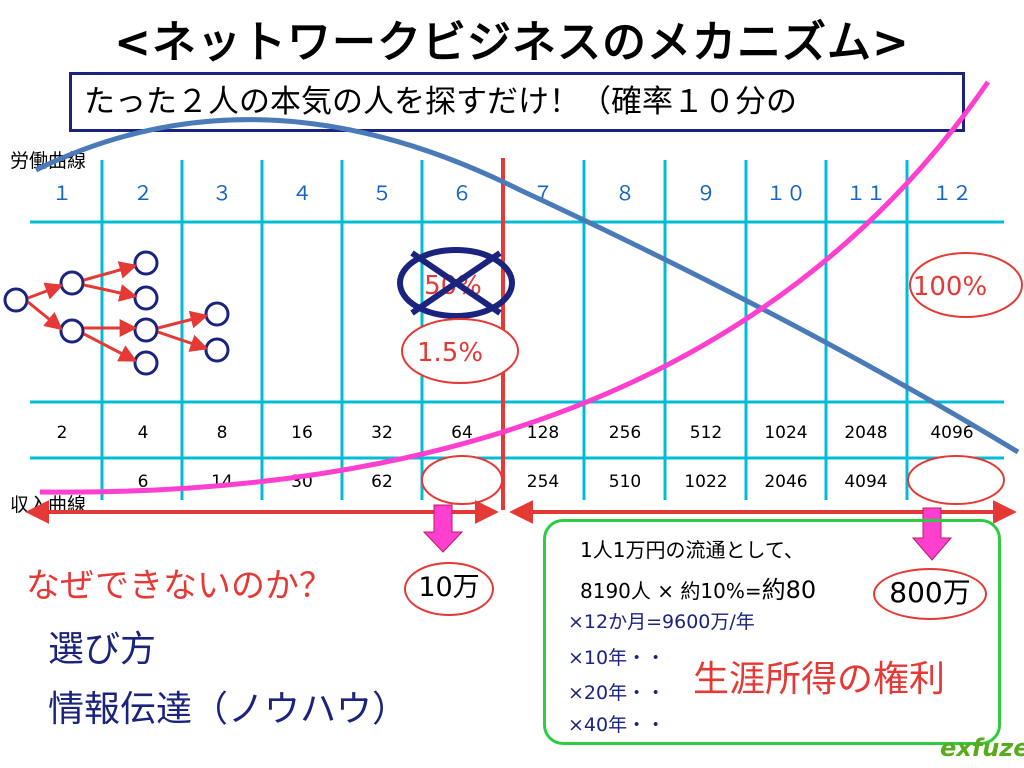  I want to click on count-cell: 2, so click(62, 433).